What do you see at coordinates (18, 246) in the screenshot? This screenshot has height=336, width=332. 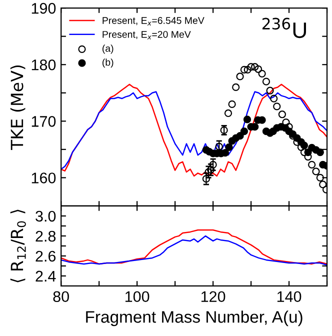 I see `y-axis-title: ⟨ R$_{12}$/R$_{0}$ ⟩` at bounding box center [18, 246].